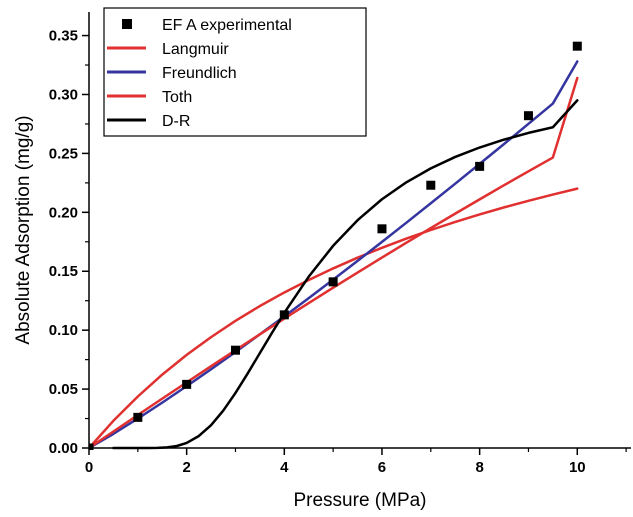 The image size is (633, 517). I want to click on legend-item: EF A experimental, so click(207, 25).